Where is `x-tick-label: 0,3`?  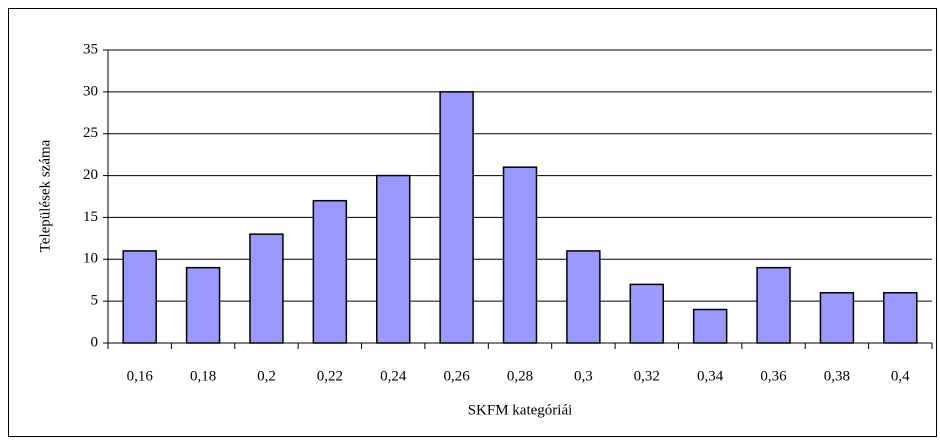 x-tick-label: 0,3 is located at coordinates (583, 376).